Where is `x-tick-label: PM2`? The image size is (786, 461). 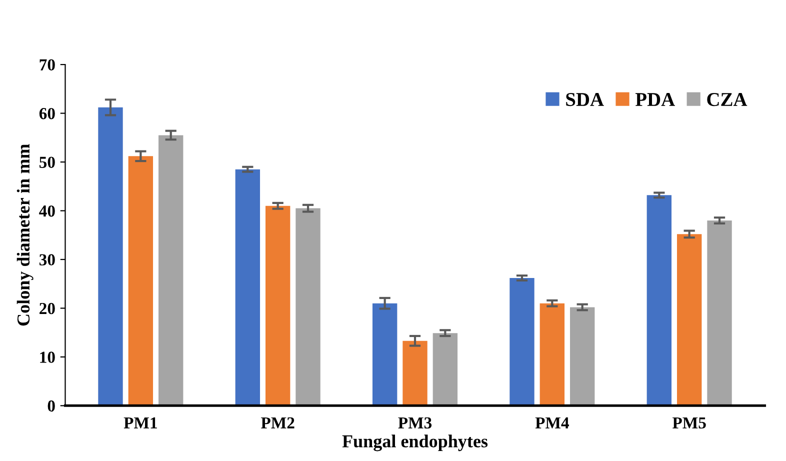 x-tick-label: PM2 is located at coordinates (277, 422).